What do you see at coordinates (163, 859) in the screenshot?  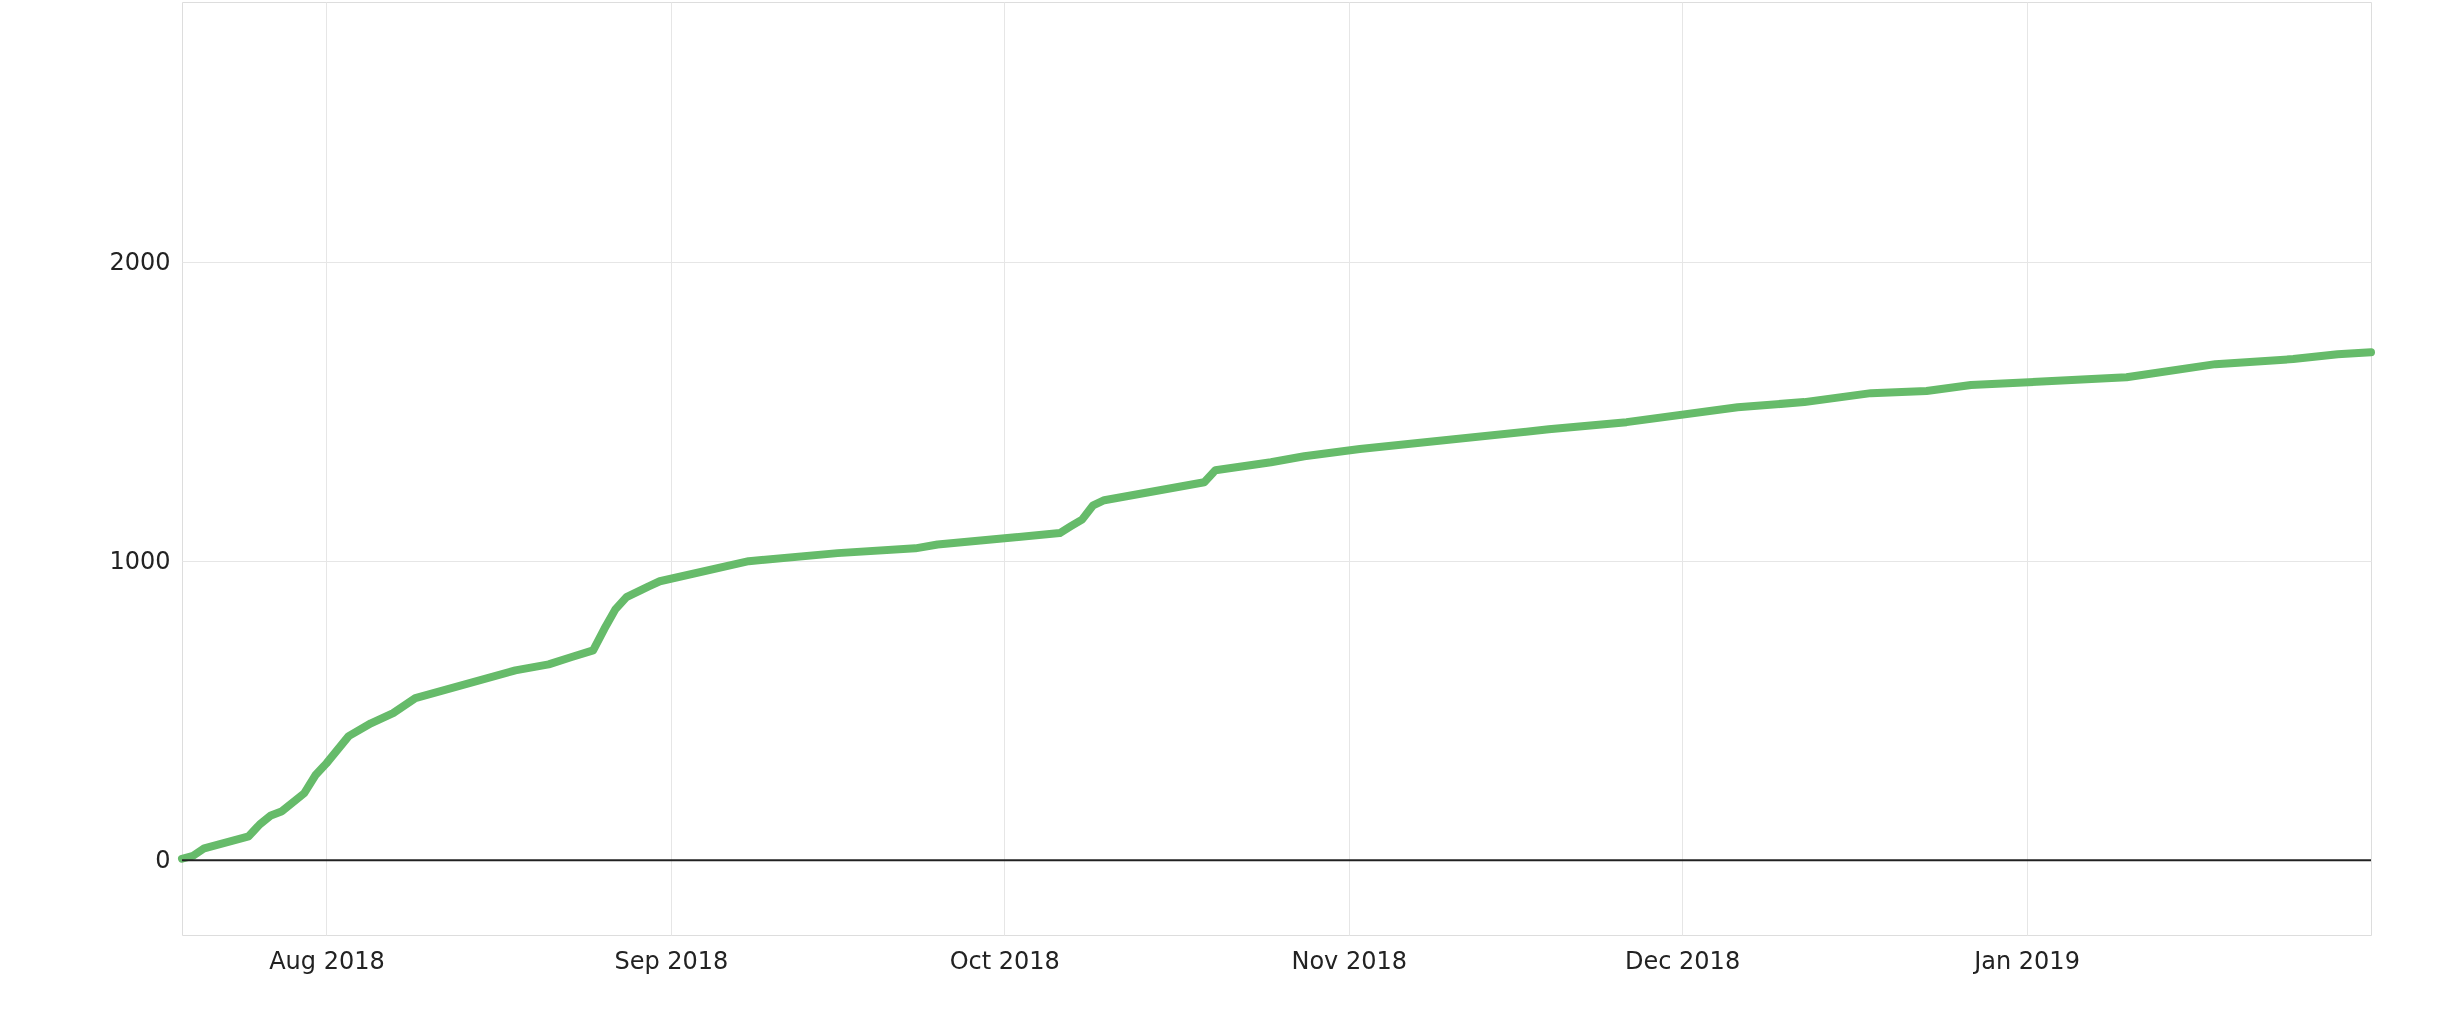 I see `y-tick-label: 0` at bounding box center [163, 859].